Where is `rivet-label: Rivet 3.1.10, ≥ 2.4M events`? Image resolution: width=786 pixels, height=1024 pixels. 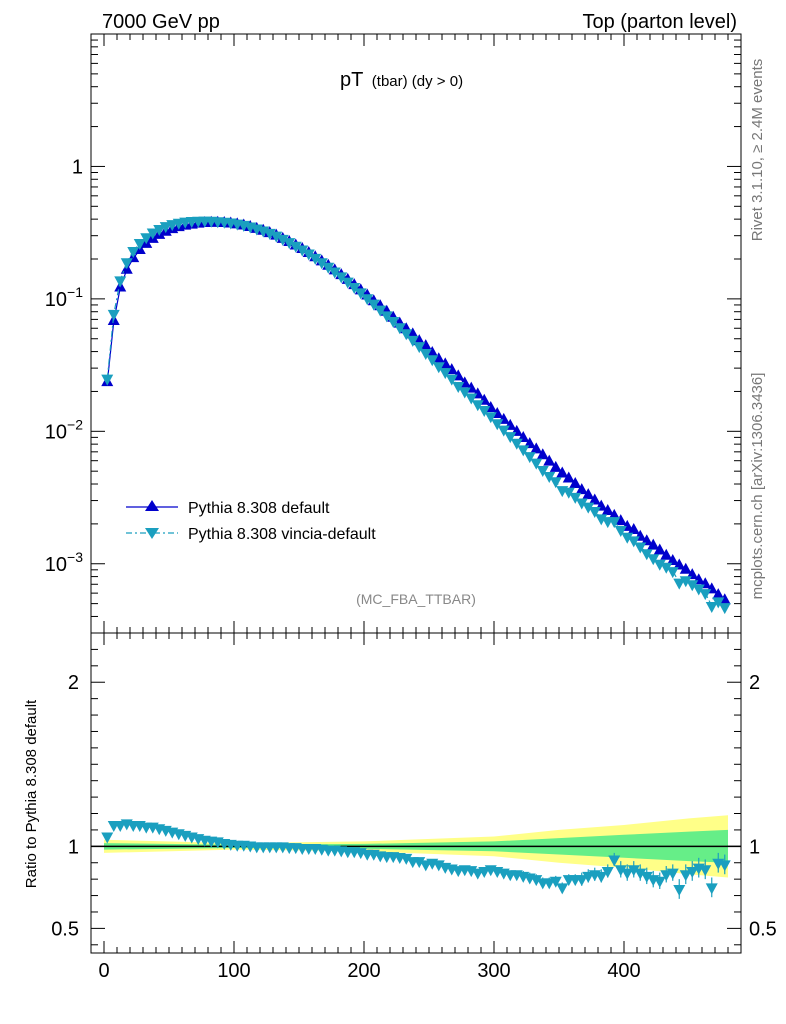 rivet-label: Rivet 3.1.10, ≥ 2.4M events is located at coordinates (757, 150).